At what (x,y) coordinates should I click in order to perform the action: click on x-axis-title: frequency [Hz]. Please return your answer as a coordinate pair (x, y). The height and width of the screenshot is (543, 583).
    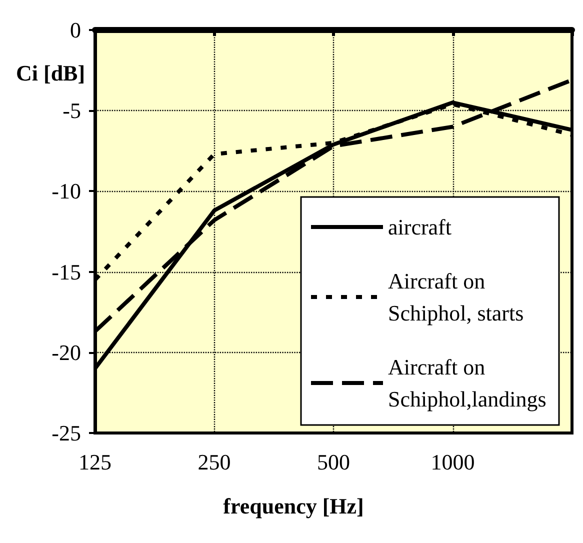
    Looking at the image, I should click on (293, 506).